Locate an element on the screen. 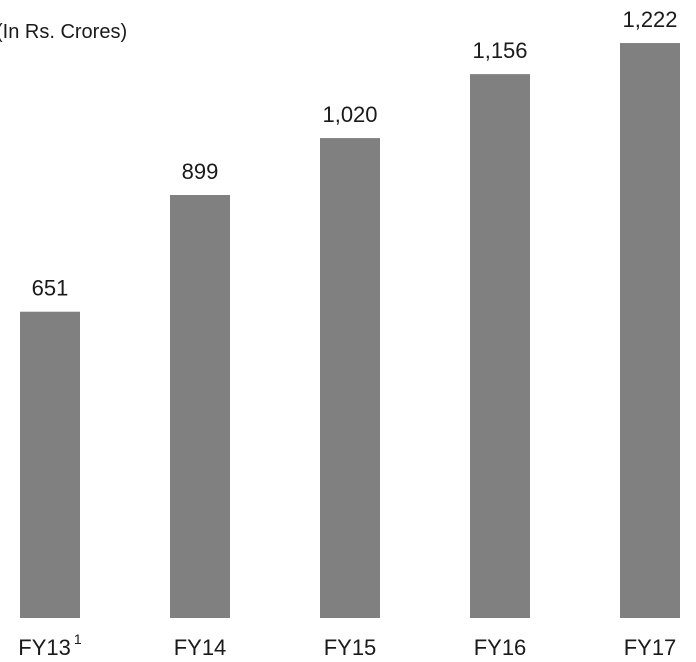  bar-fy16 is located at coordinates (500, 346).